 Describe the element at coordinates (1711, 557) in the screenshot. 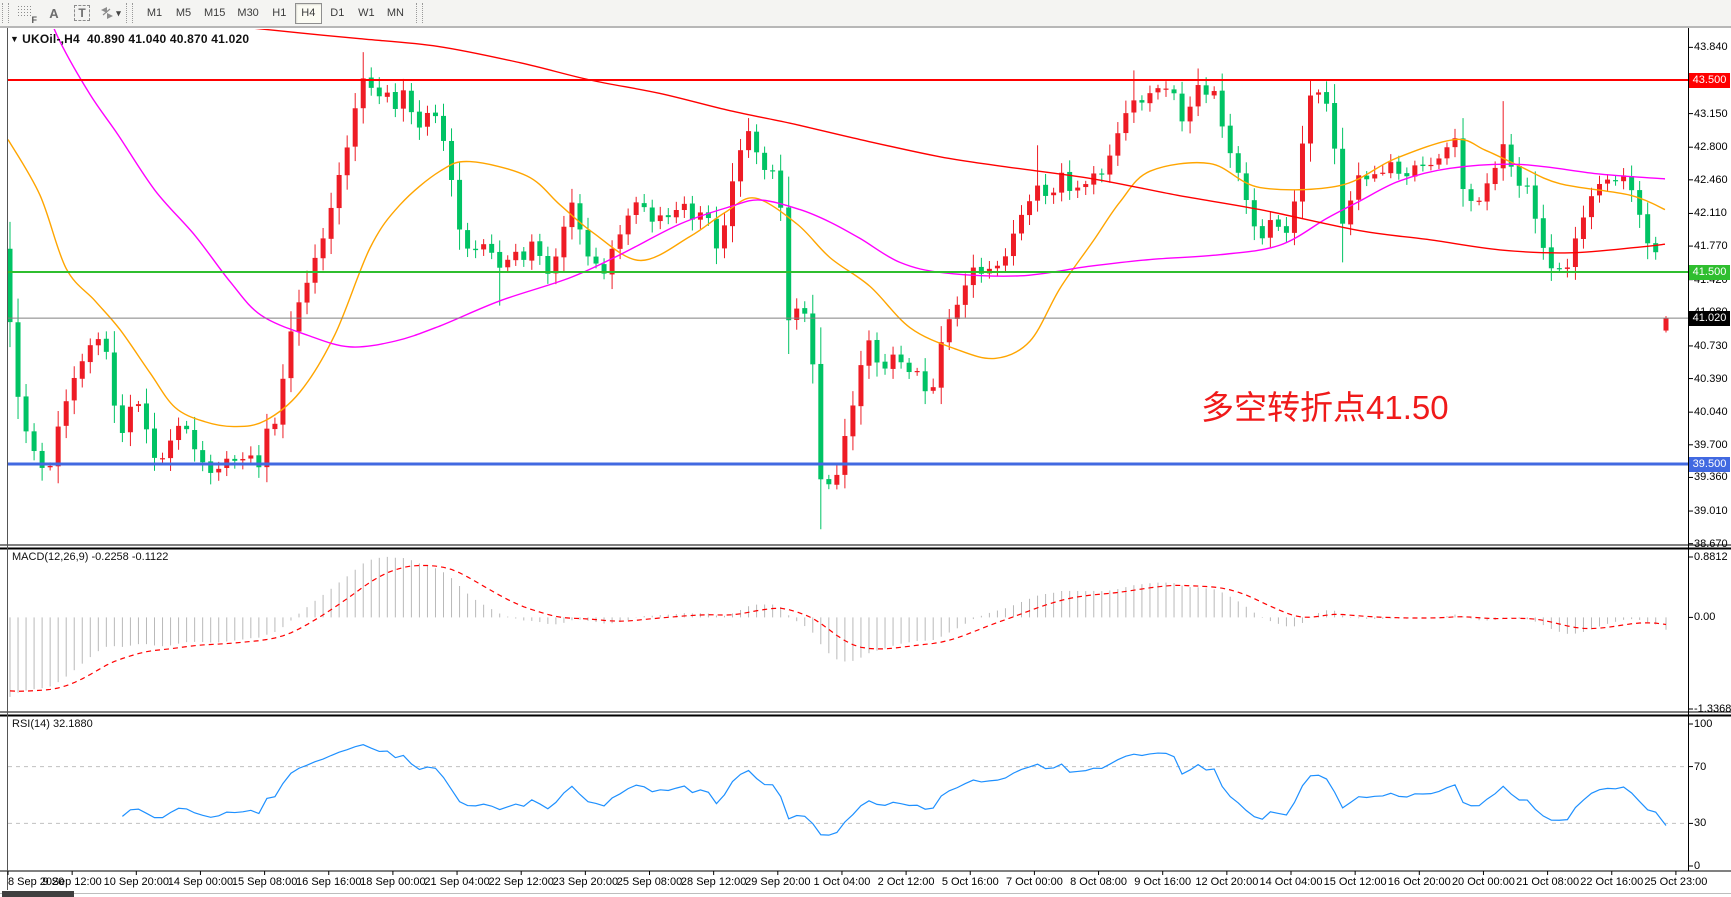

I see `macd-axis-tick: 0.8812` at that location.